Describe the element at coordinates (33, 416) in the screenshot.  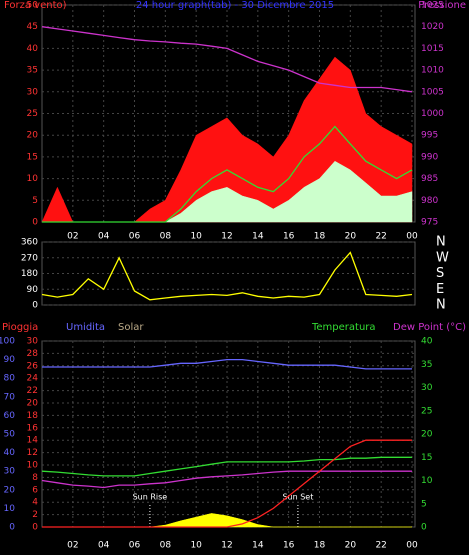
I see `y-tick-label: 18` at that location.